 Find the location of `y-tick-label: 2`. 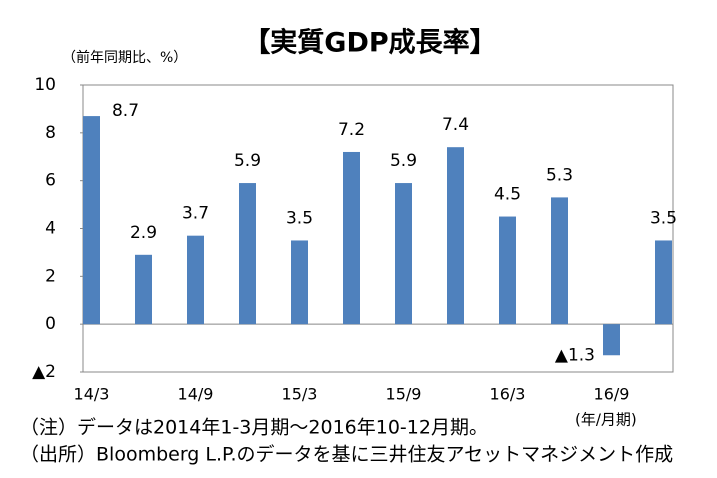

y-tick-label: 2 is located at coordinates (50, 276).